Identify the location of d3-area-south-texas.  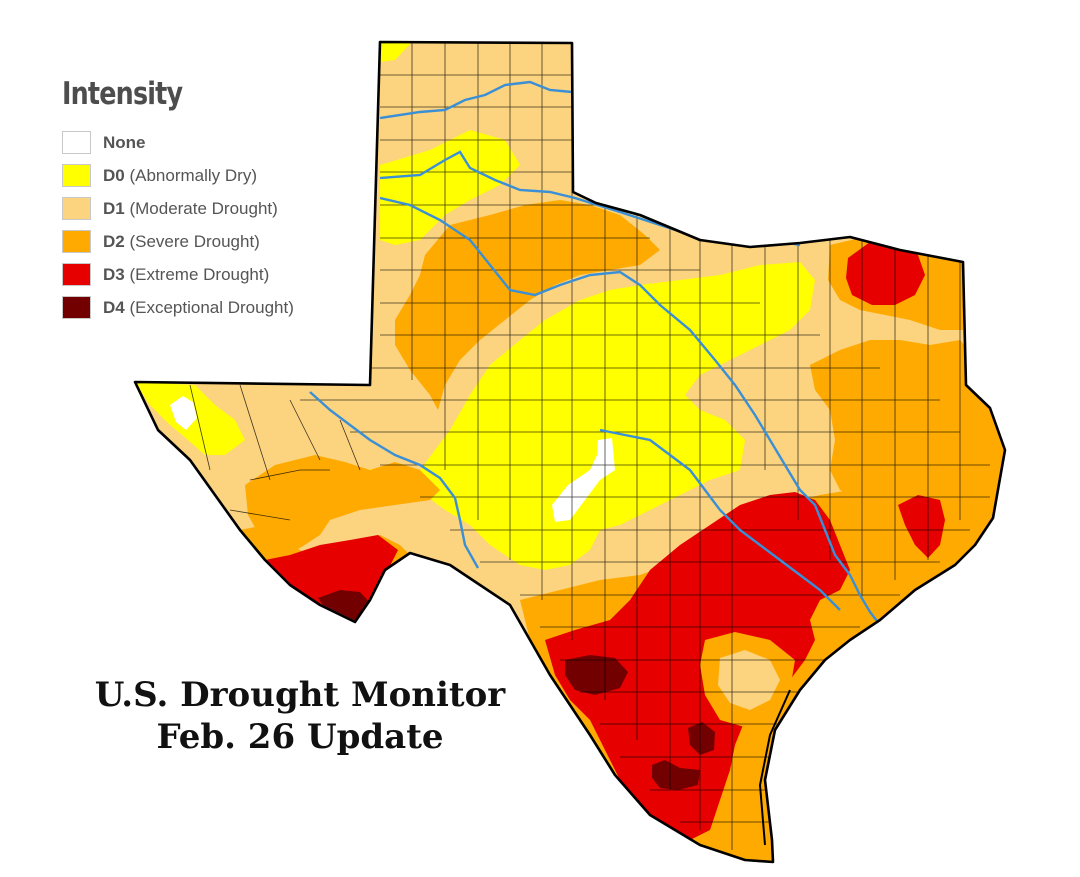
(697, 666).